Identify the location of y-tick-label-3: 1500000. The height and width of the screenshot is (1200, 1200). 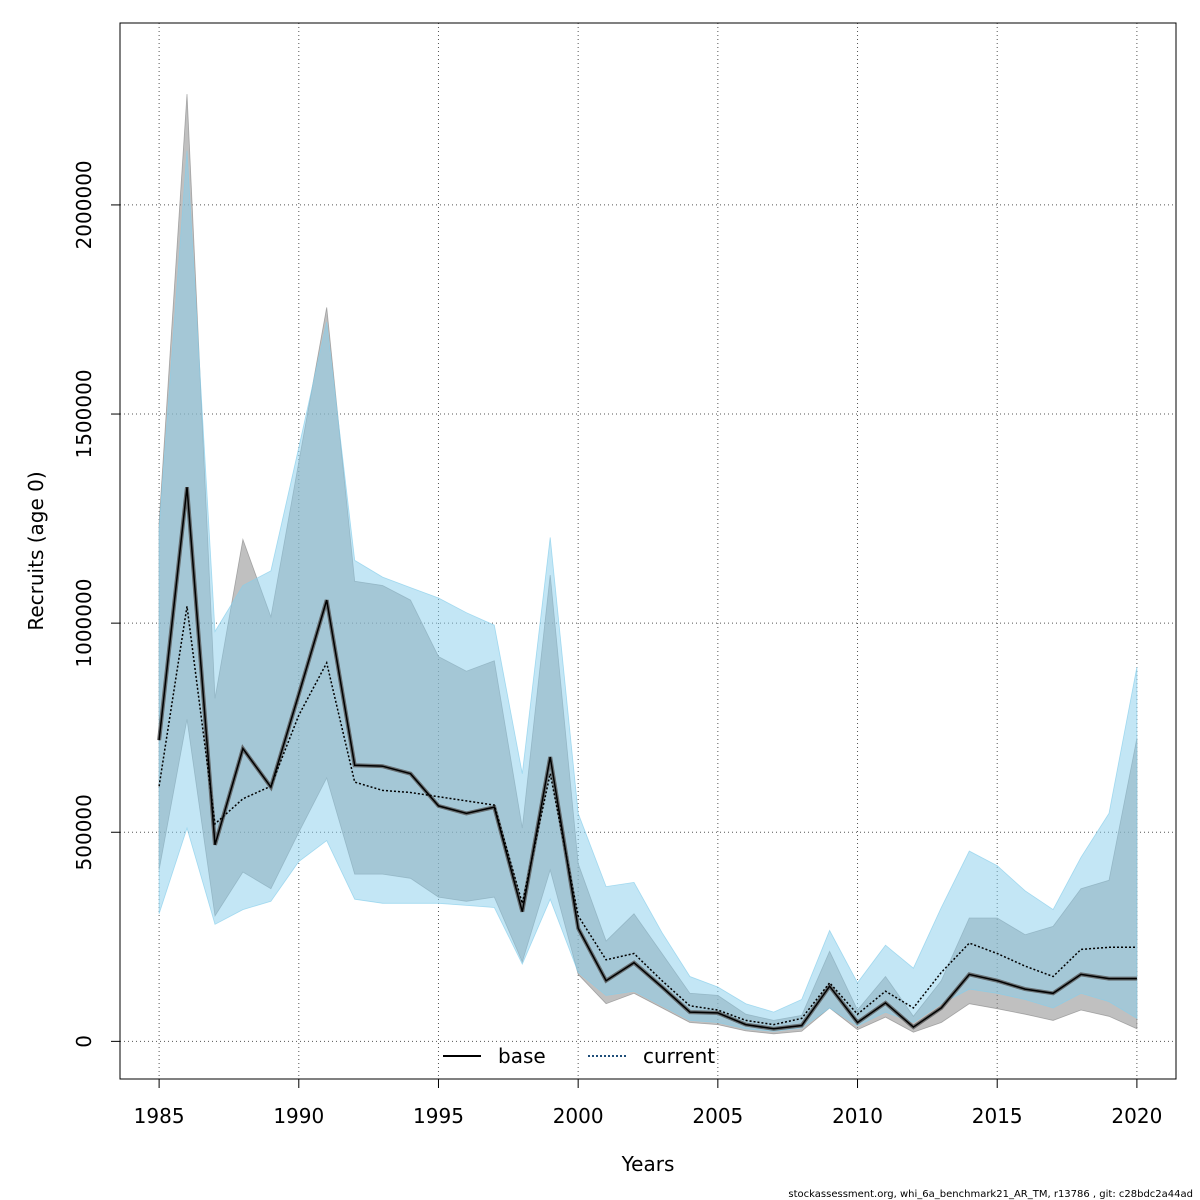
(84, 413).